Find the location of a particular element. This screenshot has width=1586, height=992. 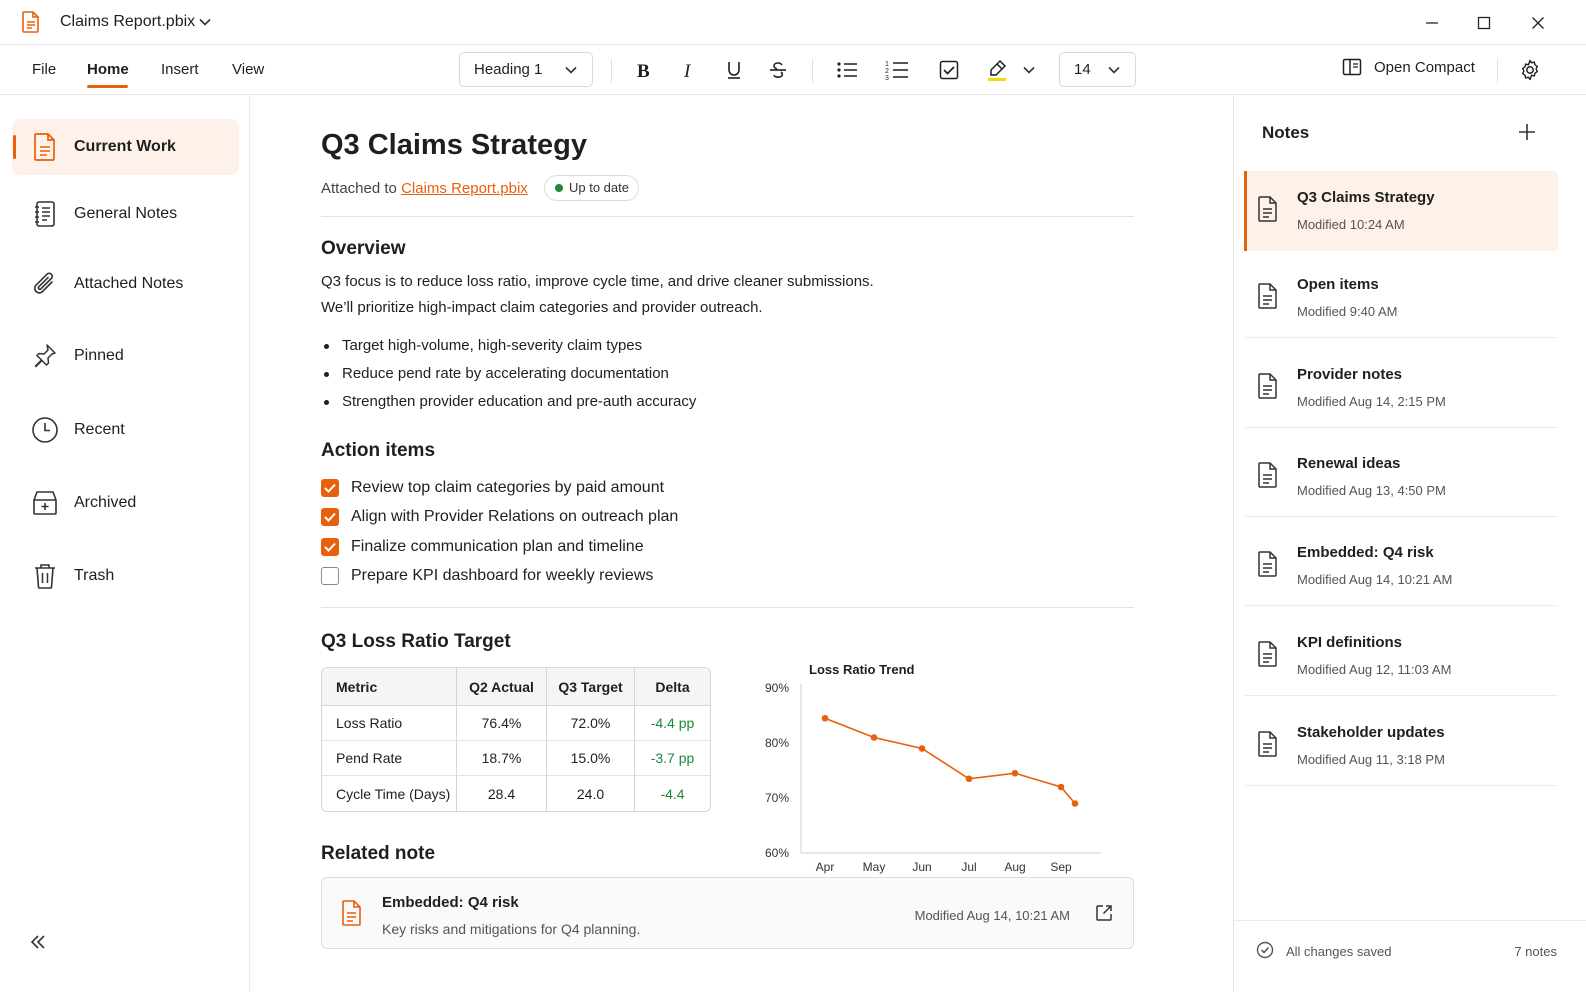

sidebar-item-label: Current Work is located at coordinates (125, 146).